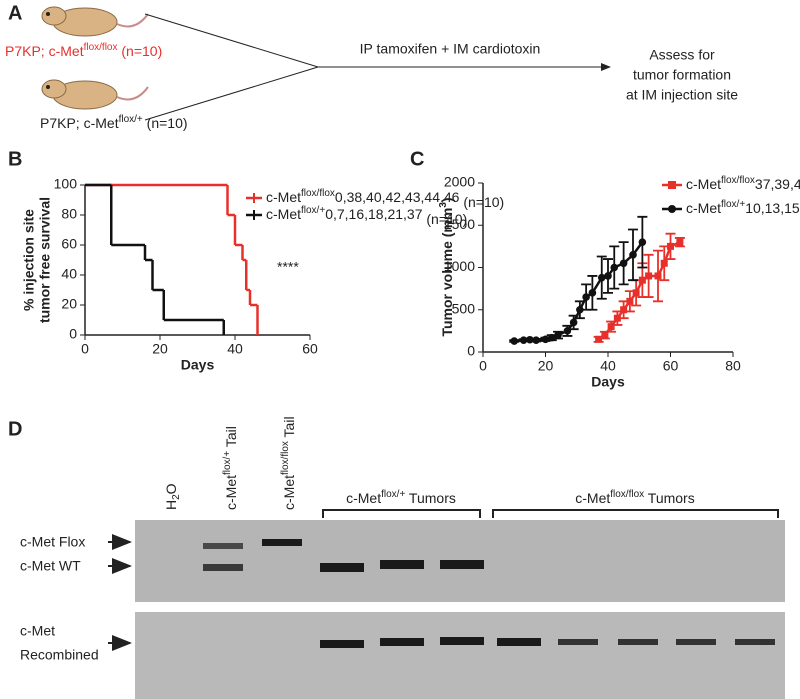 This screenshot has height=699, width=800. What do you see at coordinates (634, 497) in the screenshot?
I see `group-label: c-Metflox/flox Tumors` at bounding box center [634, 497].